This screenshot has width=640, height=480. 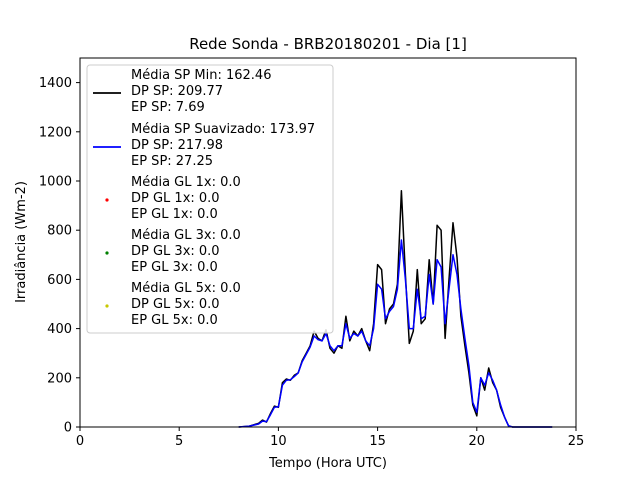 I want to click on legend-text-0-1: DP SP: 209.77, so click(x=177, y=91).